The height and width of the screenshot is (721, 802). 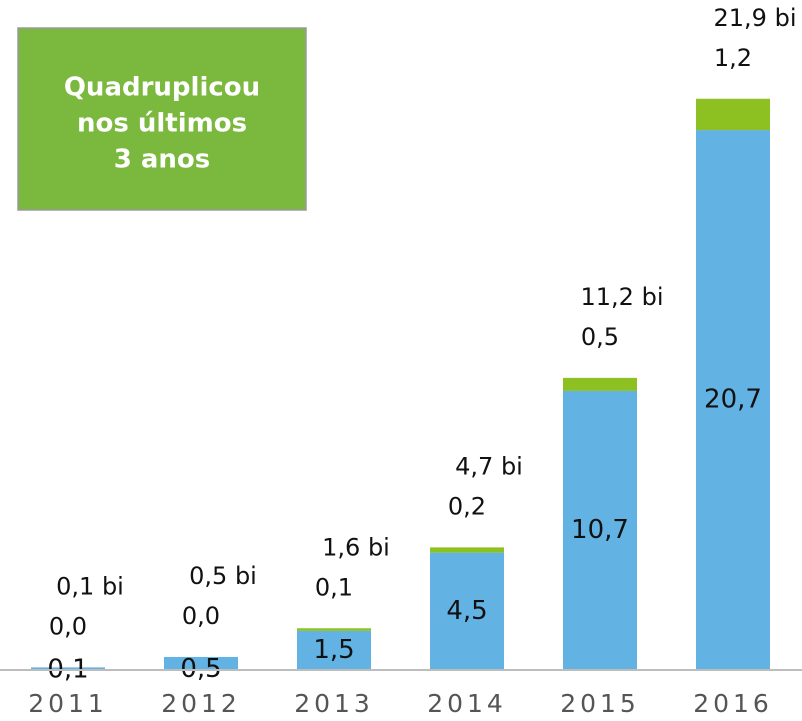 I want to click on total-label: 11,2 bi, so click(x=622, y=297).